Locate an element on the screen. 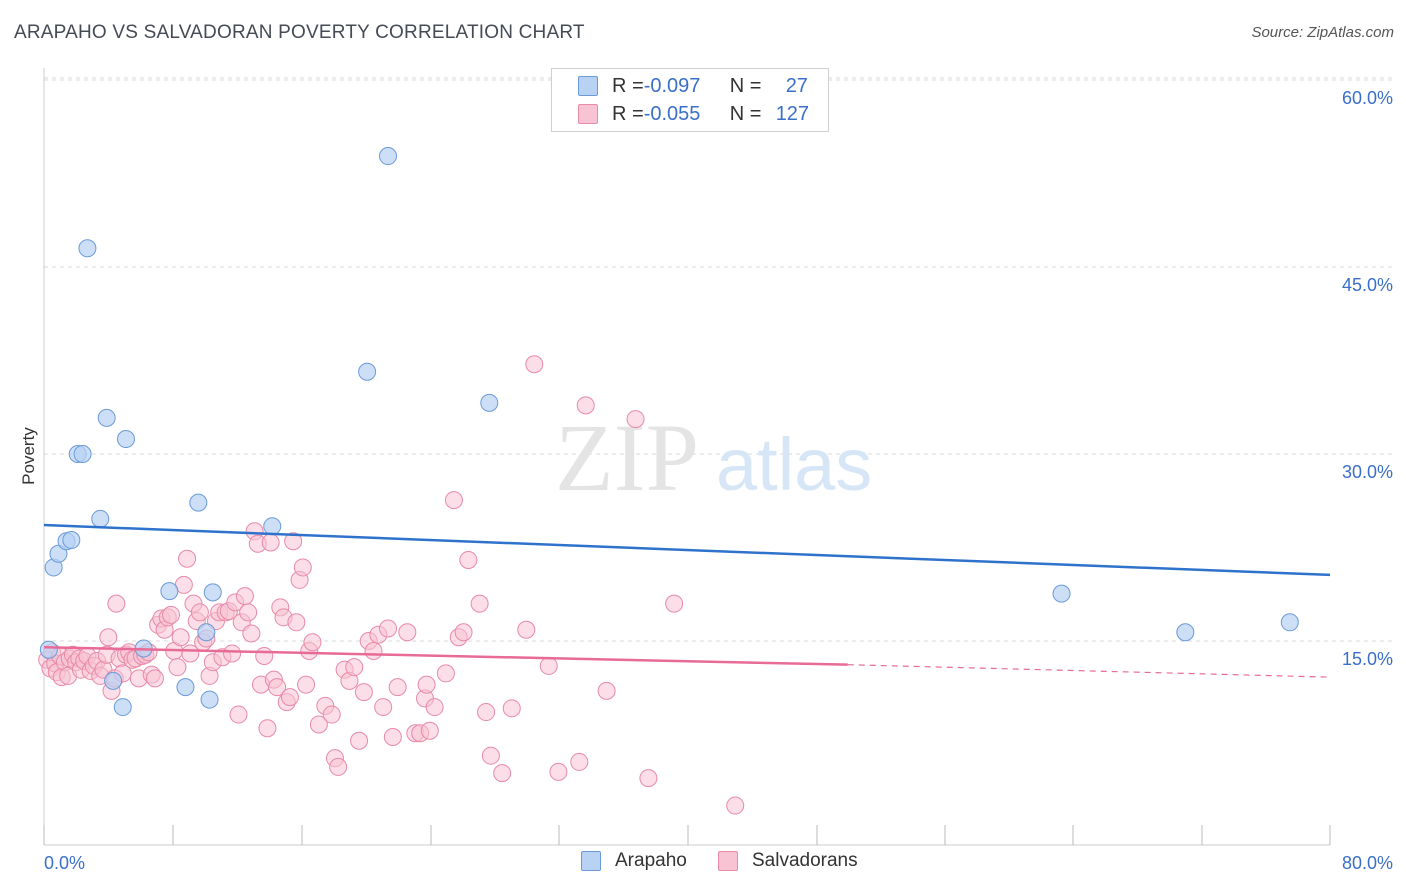 This screenshot has height=892, width=1406. legend-n-value-arapaho: 27 is located at coordinates (796, 85).